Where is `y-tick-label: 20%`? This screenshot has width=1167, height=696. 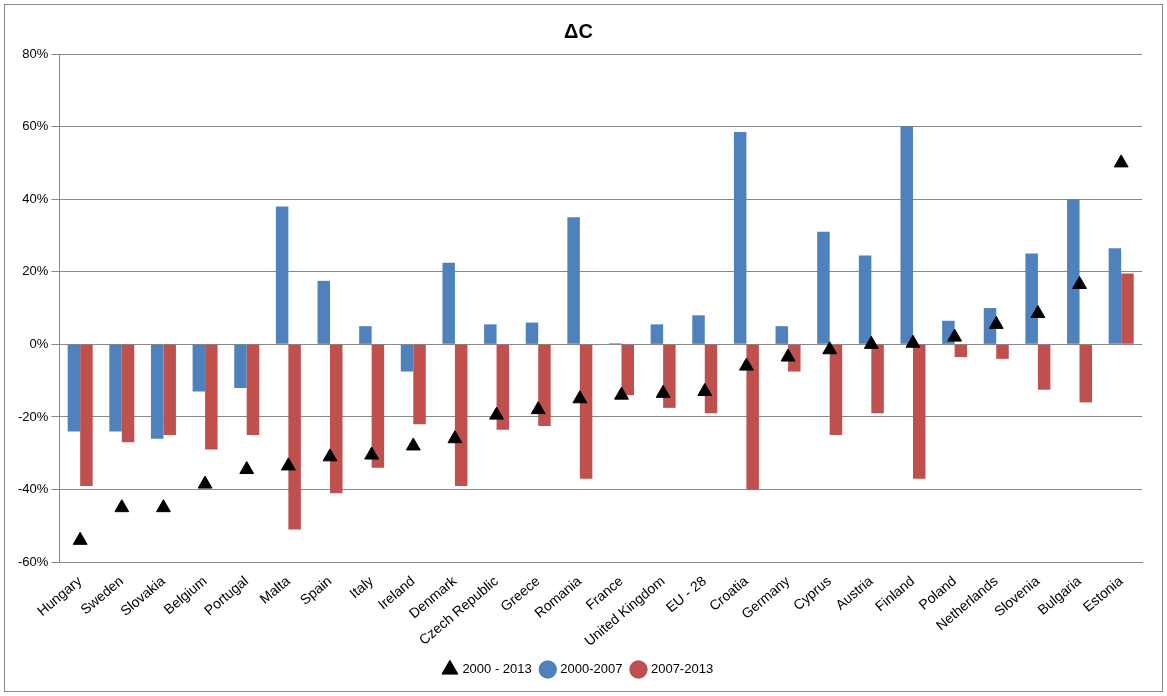
y-tick-label: 20% is located at coordinates (35, 271).